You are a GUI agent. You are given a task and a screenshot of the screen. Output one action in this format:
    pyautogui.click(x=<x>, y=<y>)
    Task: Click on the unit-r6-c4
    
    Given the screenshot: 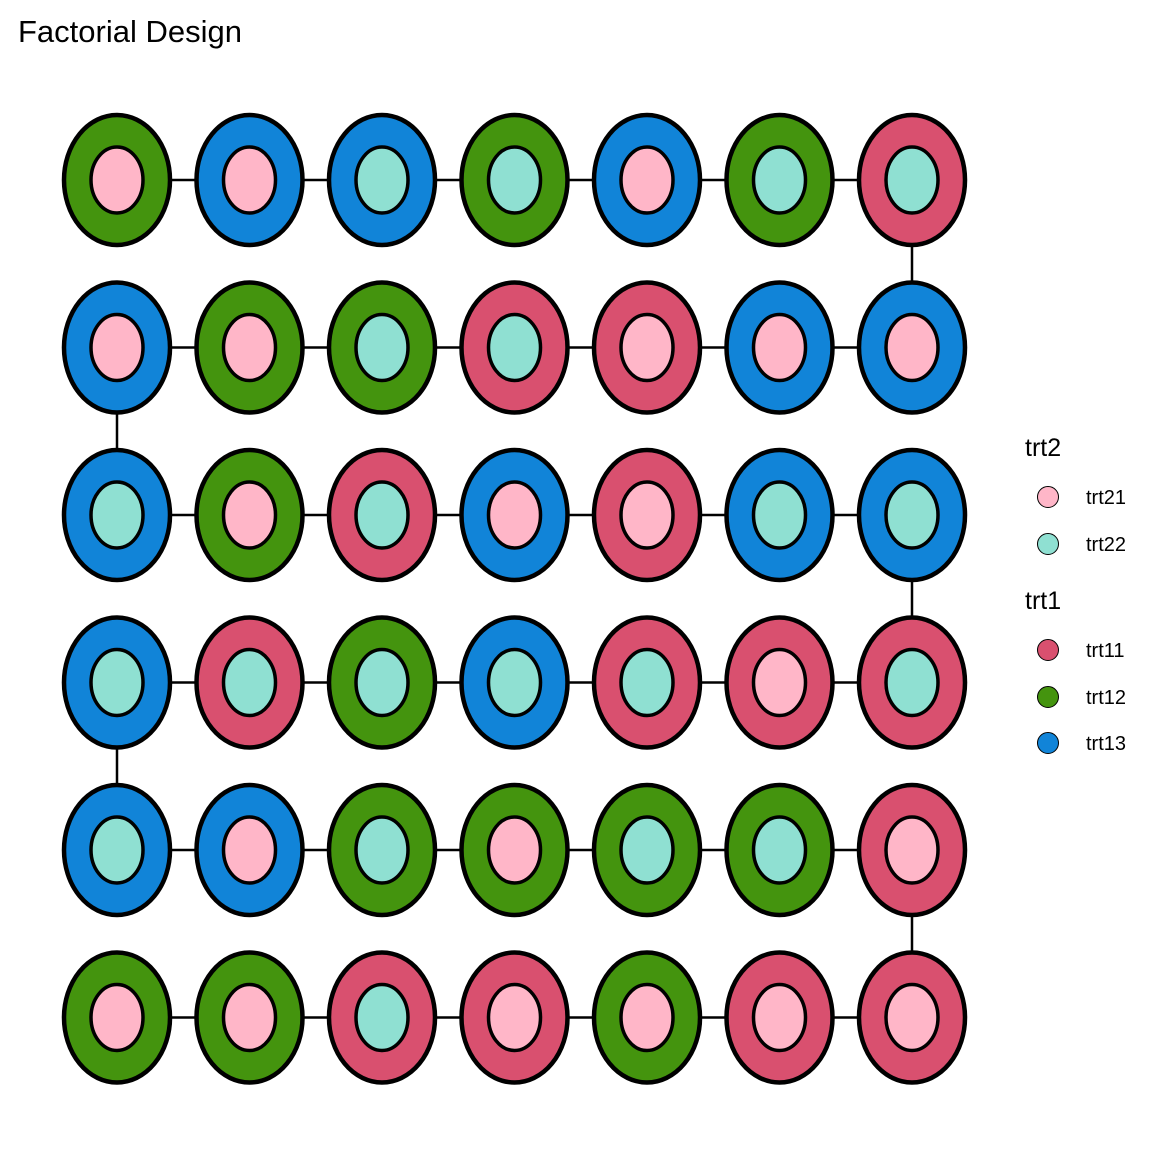 What is the action you would take?
    pyautogui.click(x=514, y=1017)
    